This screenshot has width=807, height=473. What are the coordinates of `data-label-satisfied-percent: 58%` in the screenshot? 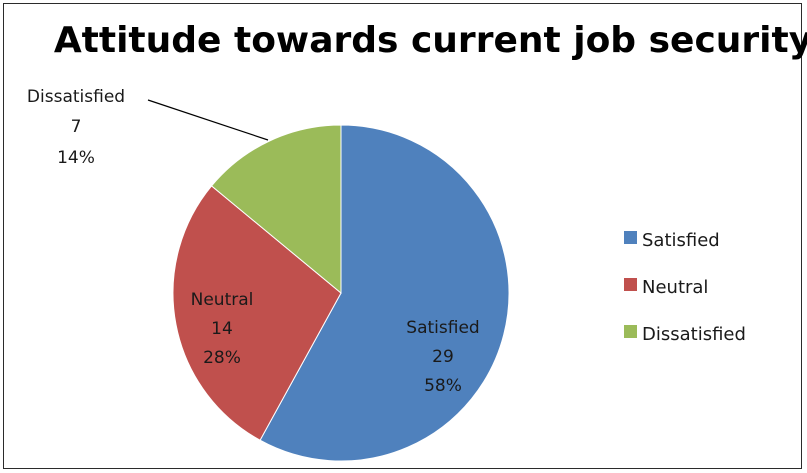 It's located at (443, 386).